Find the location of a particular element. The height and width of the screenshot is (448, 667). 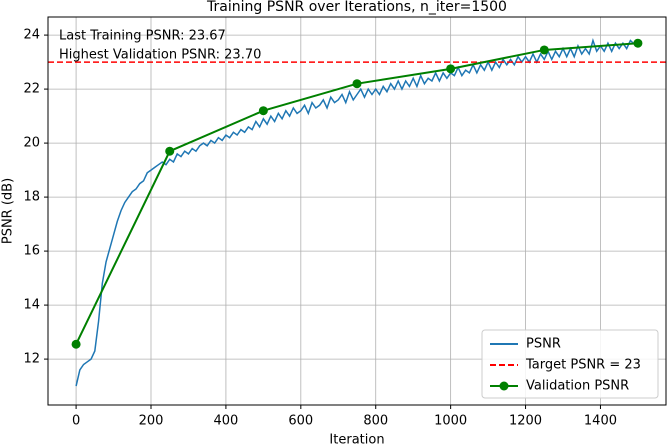

legend-label: Validation PSNR is located at coordinates (577, 386).